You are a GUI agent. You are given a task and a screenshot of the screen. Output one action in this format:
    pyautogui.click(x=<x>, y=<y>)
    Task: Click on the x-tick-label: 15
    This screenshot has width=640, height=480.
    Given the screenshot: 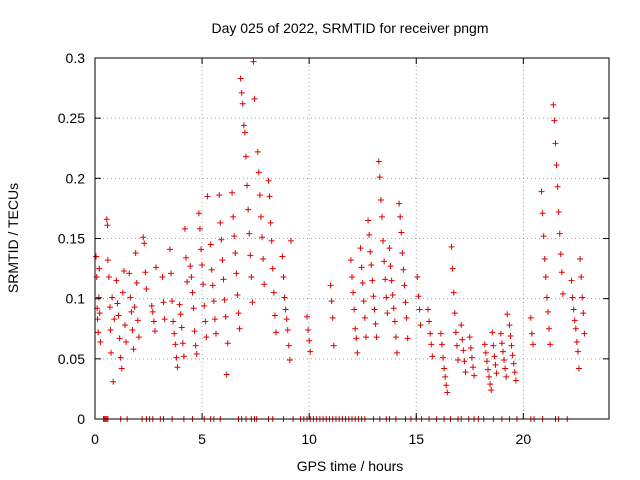 What is the action you would take?
    pyautogui.click(x=416, y=439)
    